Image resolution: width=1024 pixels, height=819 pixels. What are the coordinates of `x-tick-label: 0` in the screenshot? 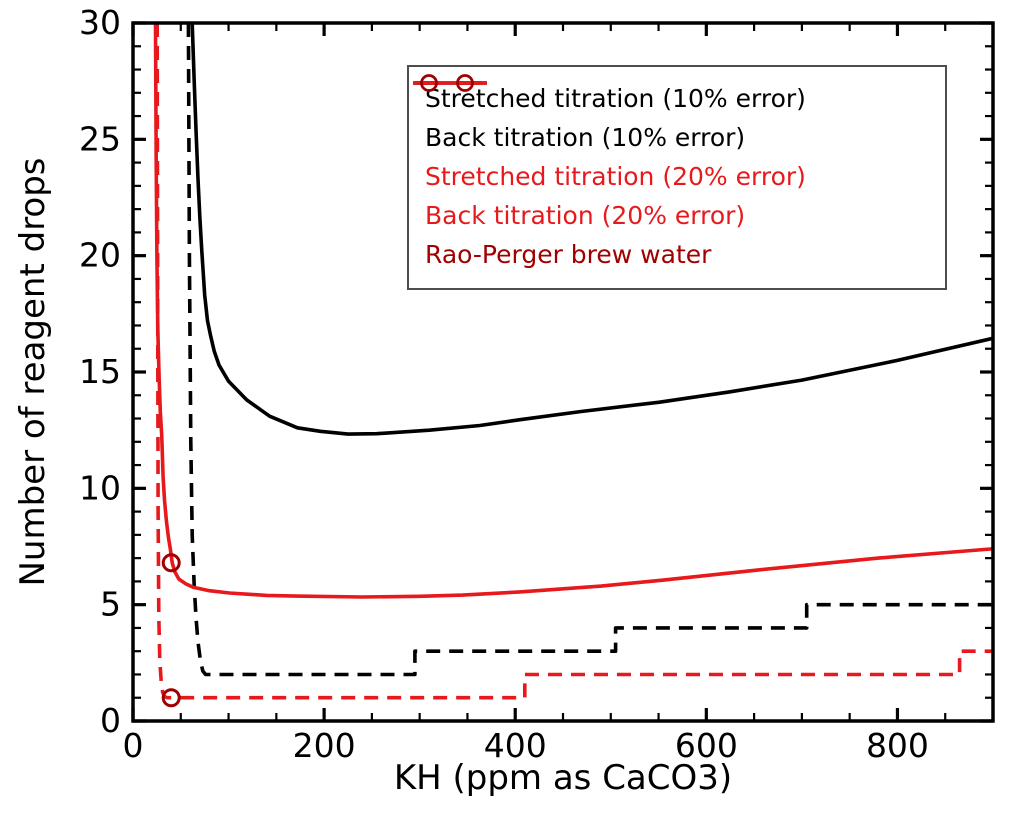 It's located at (133, 745).